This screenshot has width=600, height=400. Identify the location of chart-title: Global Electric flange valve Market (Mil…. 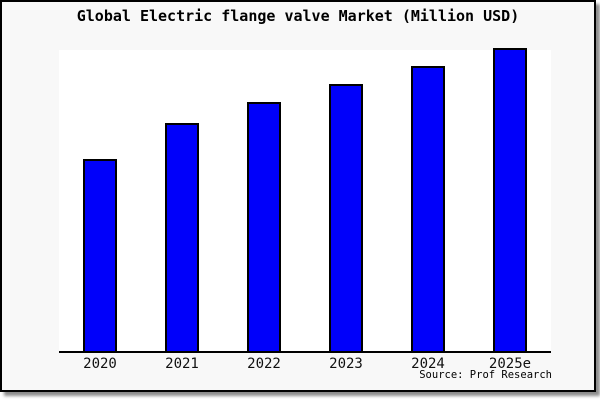
(298, 16).